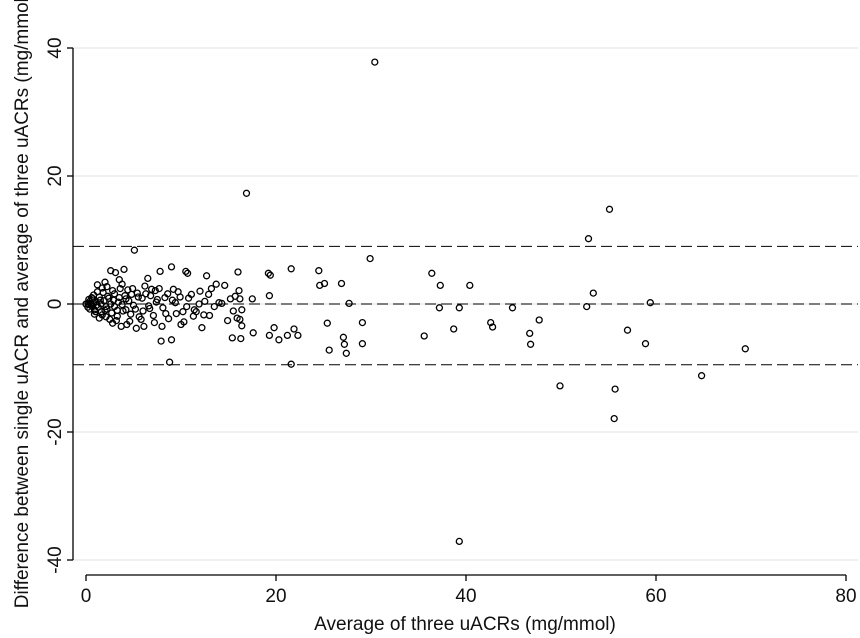 This screenshot has height=638, width=860. I want to click on y-tick-label: 20, so click(55, 175).